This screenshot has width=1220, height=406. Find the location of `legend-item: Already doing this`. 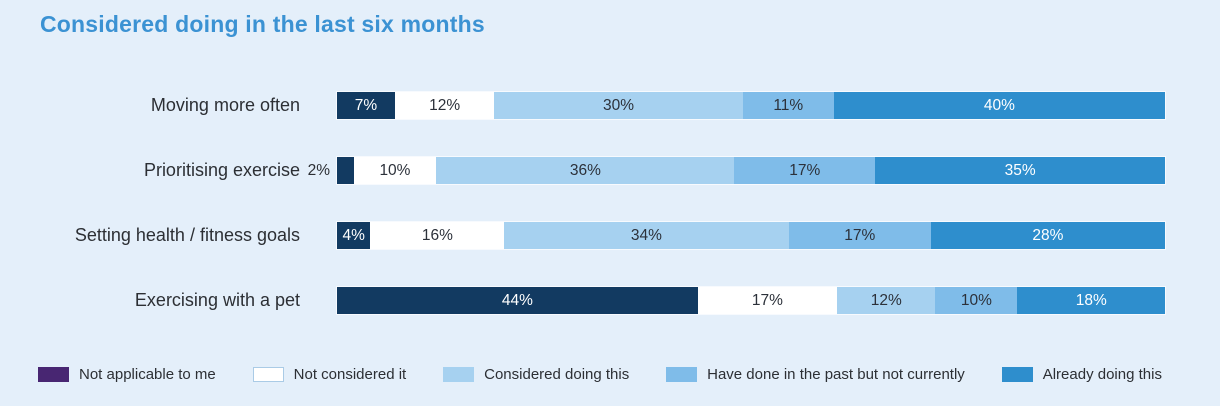

legend-item: Already doing this is located at coordinates (1081, 374).